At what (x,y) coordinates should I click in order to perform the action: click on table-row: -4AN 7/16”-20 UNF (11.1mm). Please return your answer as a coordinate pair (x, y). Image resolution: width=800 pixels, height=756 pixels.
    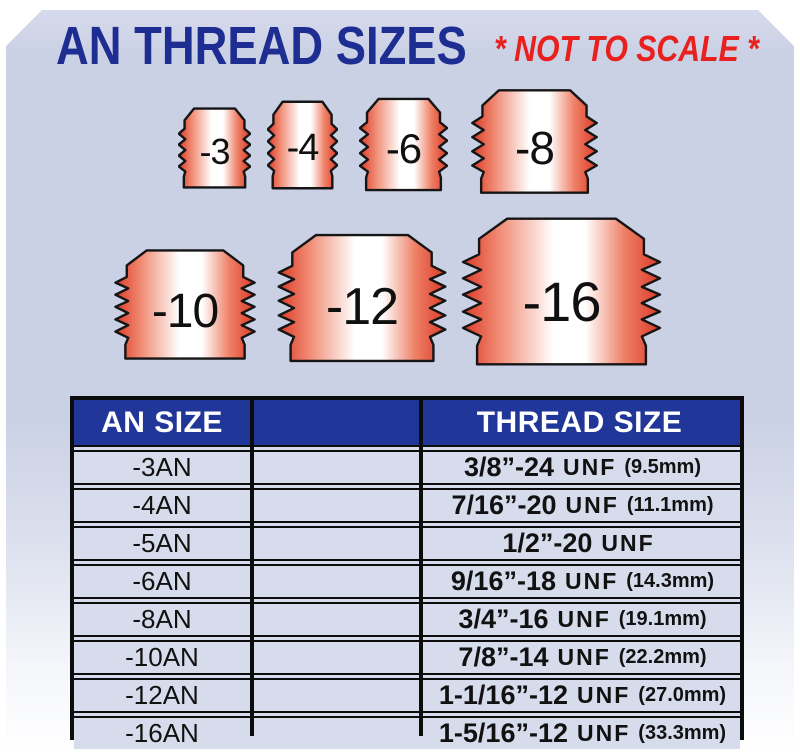
    Looking at the image, I should click on (407, 502).